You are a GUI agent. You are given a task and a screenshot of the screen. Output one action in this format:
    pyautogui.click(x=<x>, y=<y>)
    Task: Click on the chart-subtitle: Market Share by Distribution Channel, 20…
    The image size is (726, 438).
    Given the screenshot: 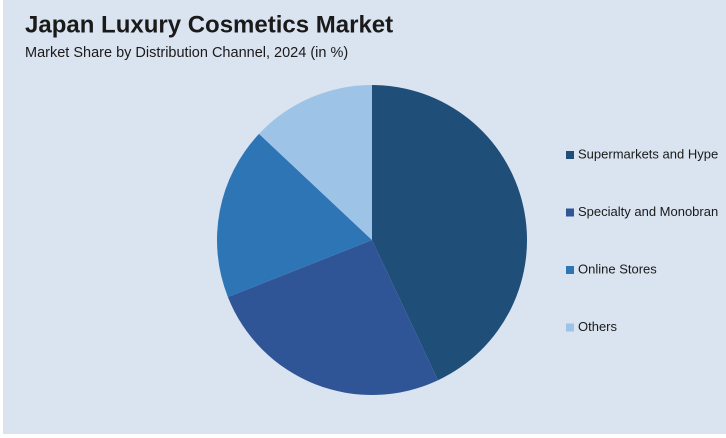 What is the action you would take?
    pyautogui.click(x=186, y=53)
    